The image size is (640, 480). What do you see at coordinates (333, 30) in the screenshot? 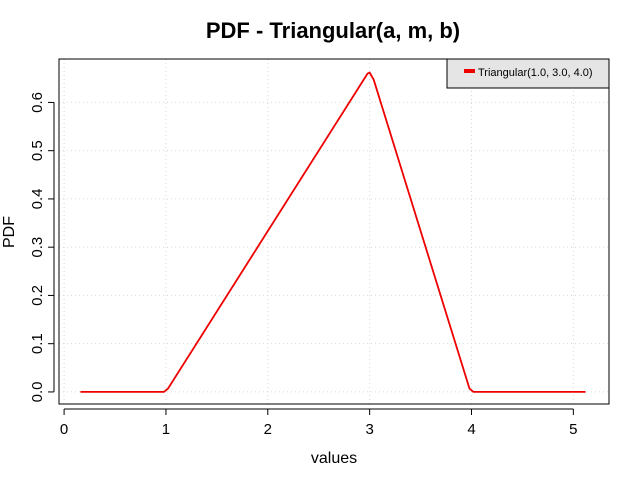
I see `chart-title: PDF - Triangular(a, m, b)` at bounding box center [333, 30].